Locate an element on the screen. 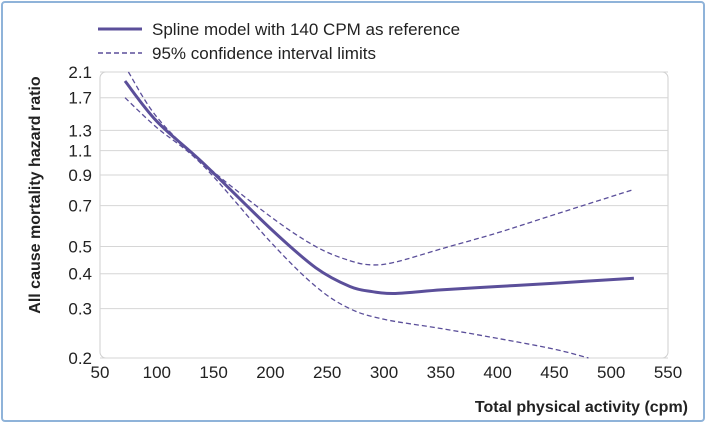 This screenshot has height=427, width=710. x-tick-label: 550 is located at coordinates (668, 372).